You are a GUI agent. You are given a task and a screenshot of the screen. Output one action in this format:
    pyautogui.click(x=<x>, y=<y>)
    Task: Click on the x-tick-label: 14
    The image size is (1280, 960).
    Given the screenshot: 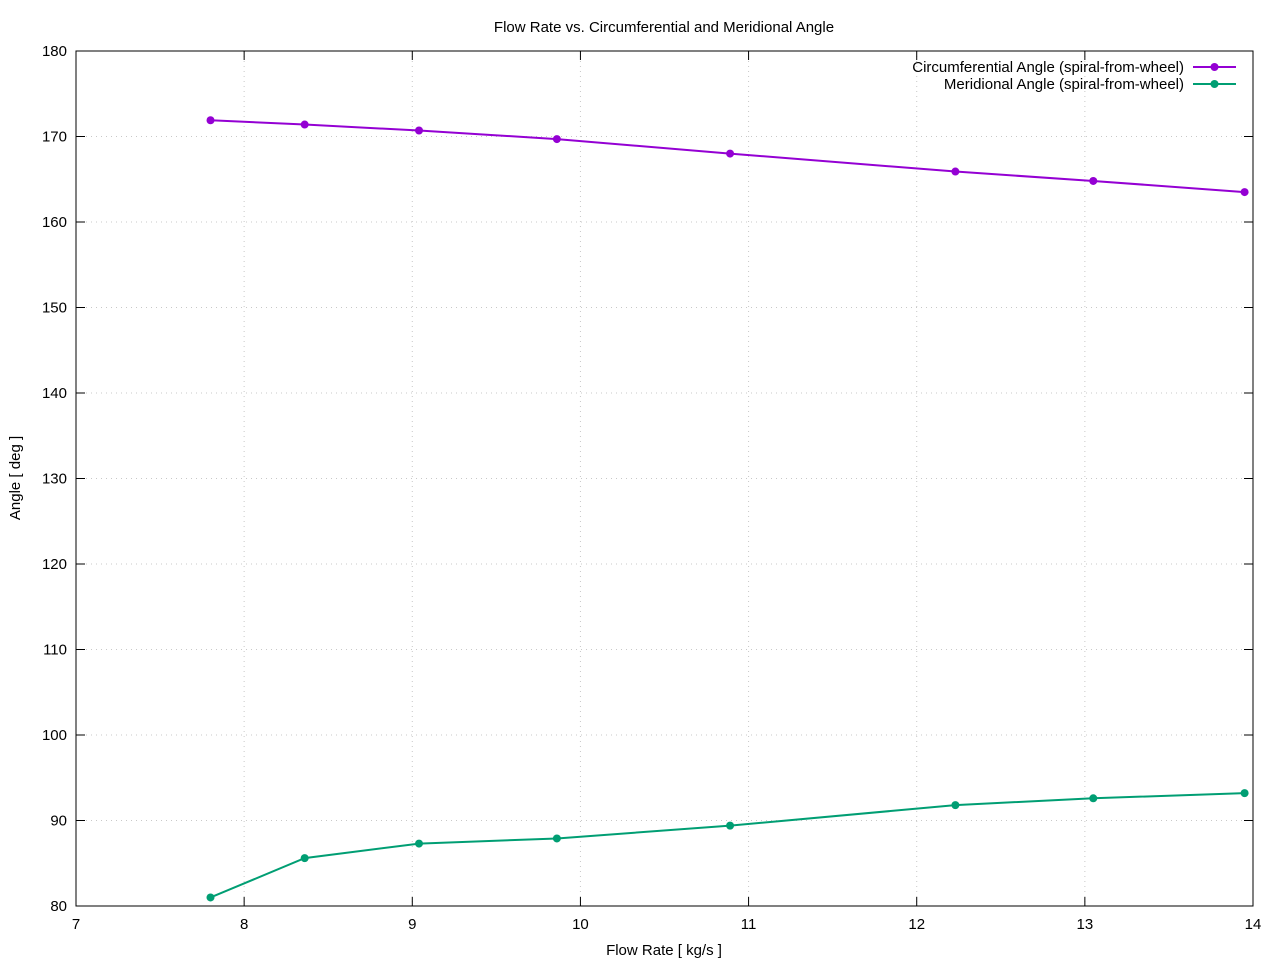 What is the action you would take?
    pyautogui.click(x=1253, y=924)
    